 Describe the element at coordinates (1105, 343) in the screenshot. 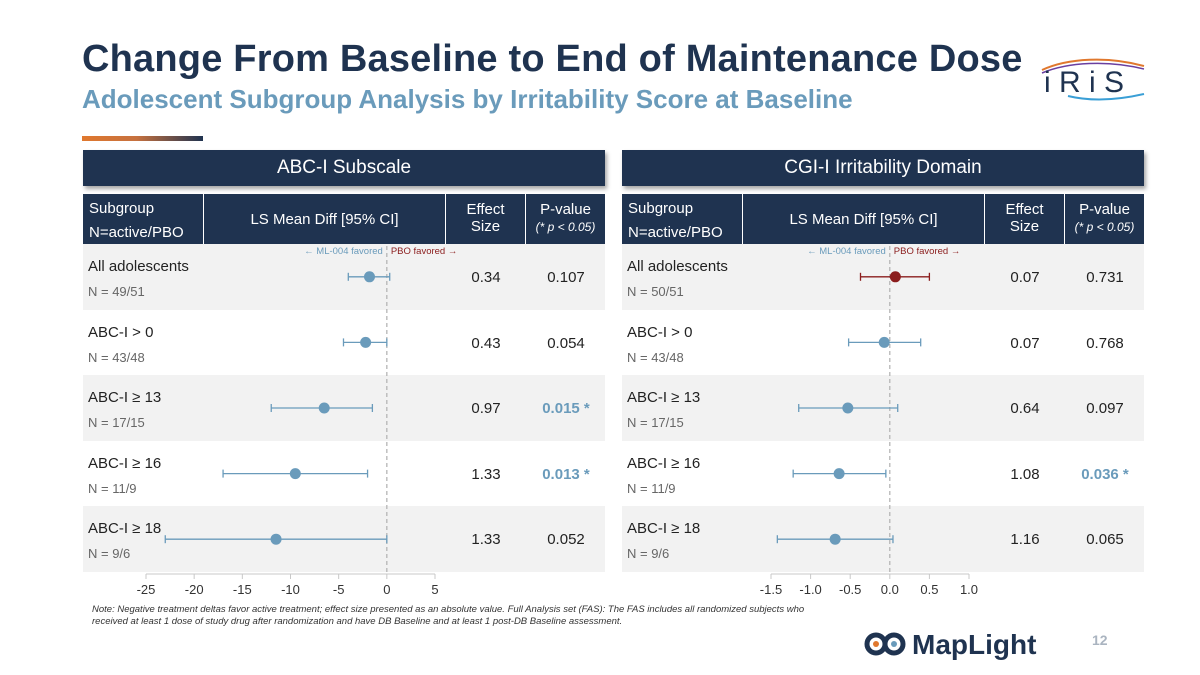

I see `p-value: 0.768` at that location.